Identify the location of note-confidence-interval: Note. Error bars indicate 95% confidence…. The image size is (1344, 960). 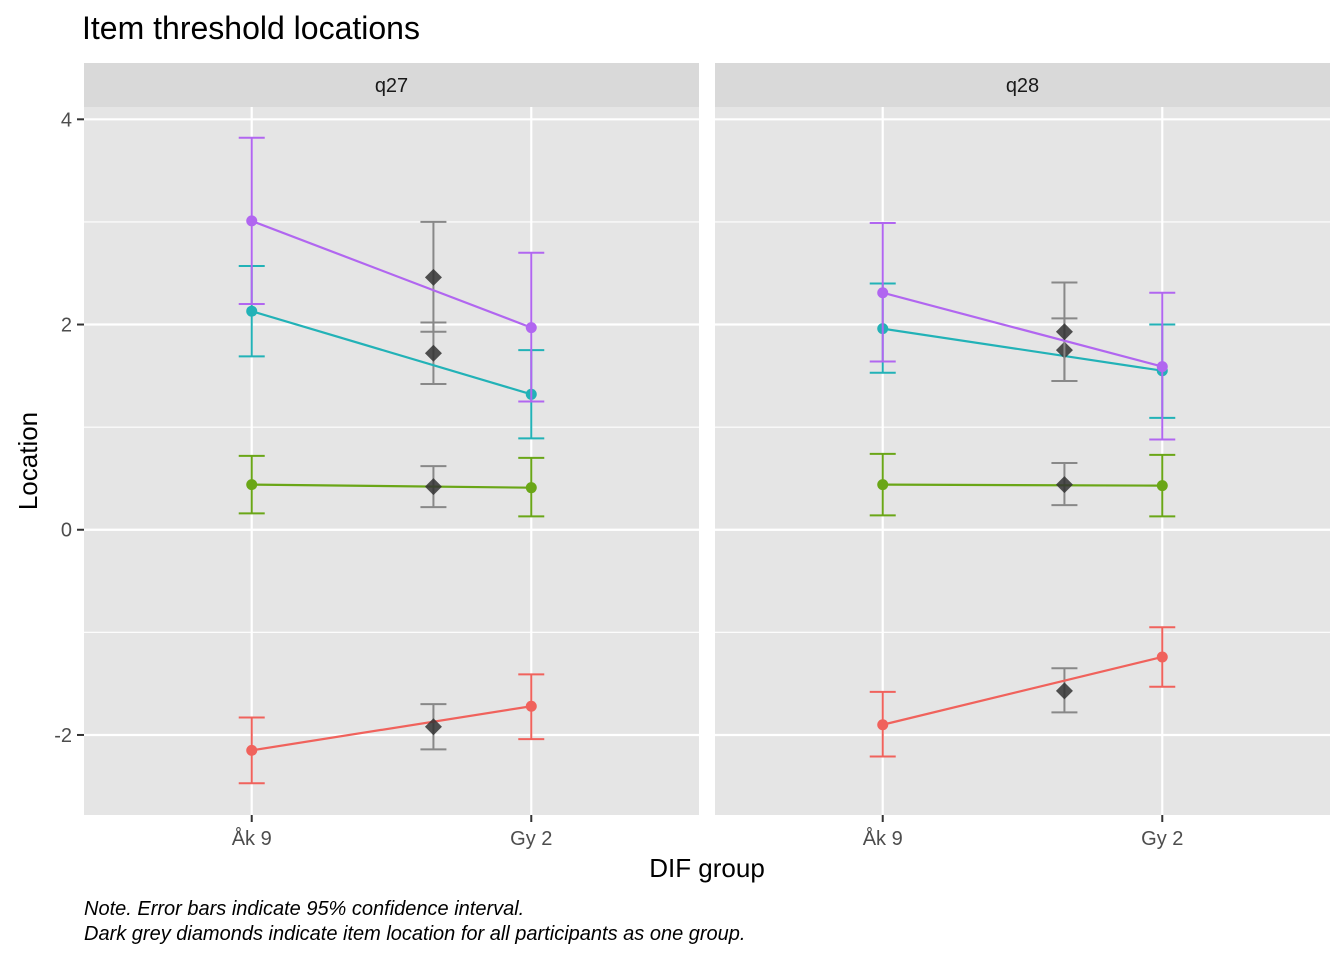
(304, 909).